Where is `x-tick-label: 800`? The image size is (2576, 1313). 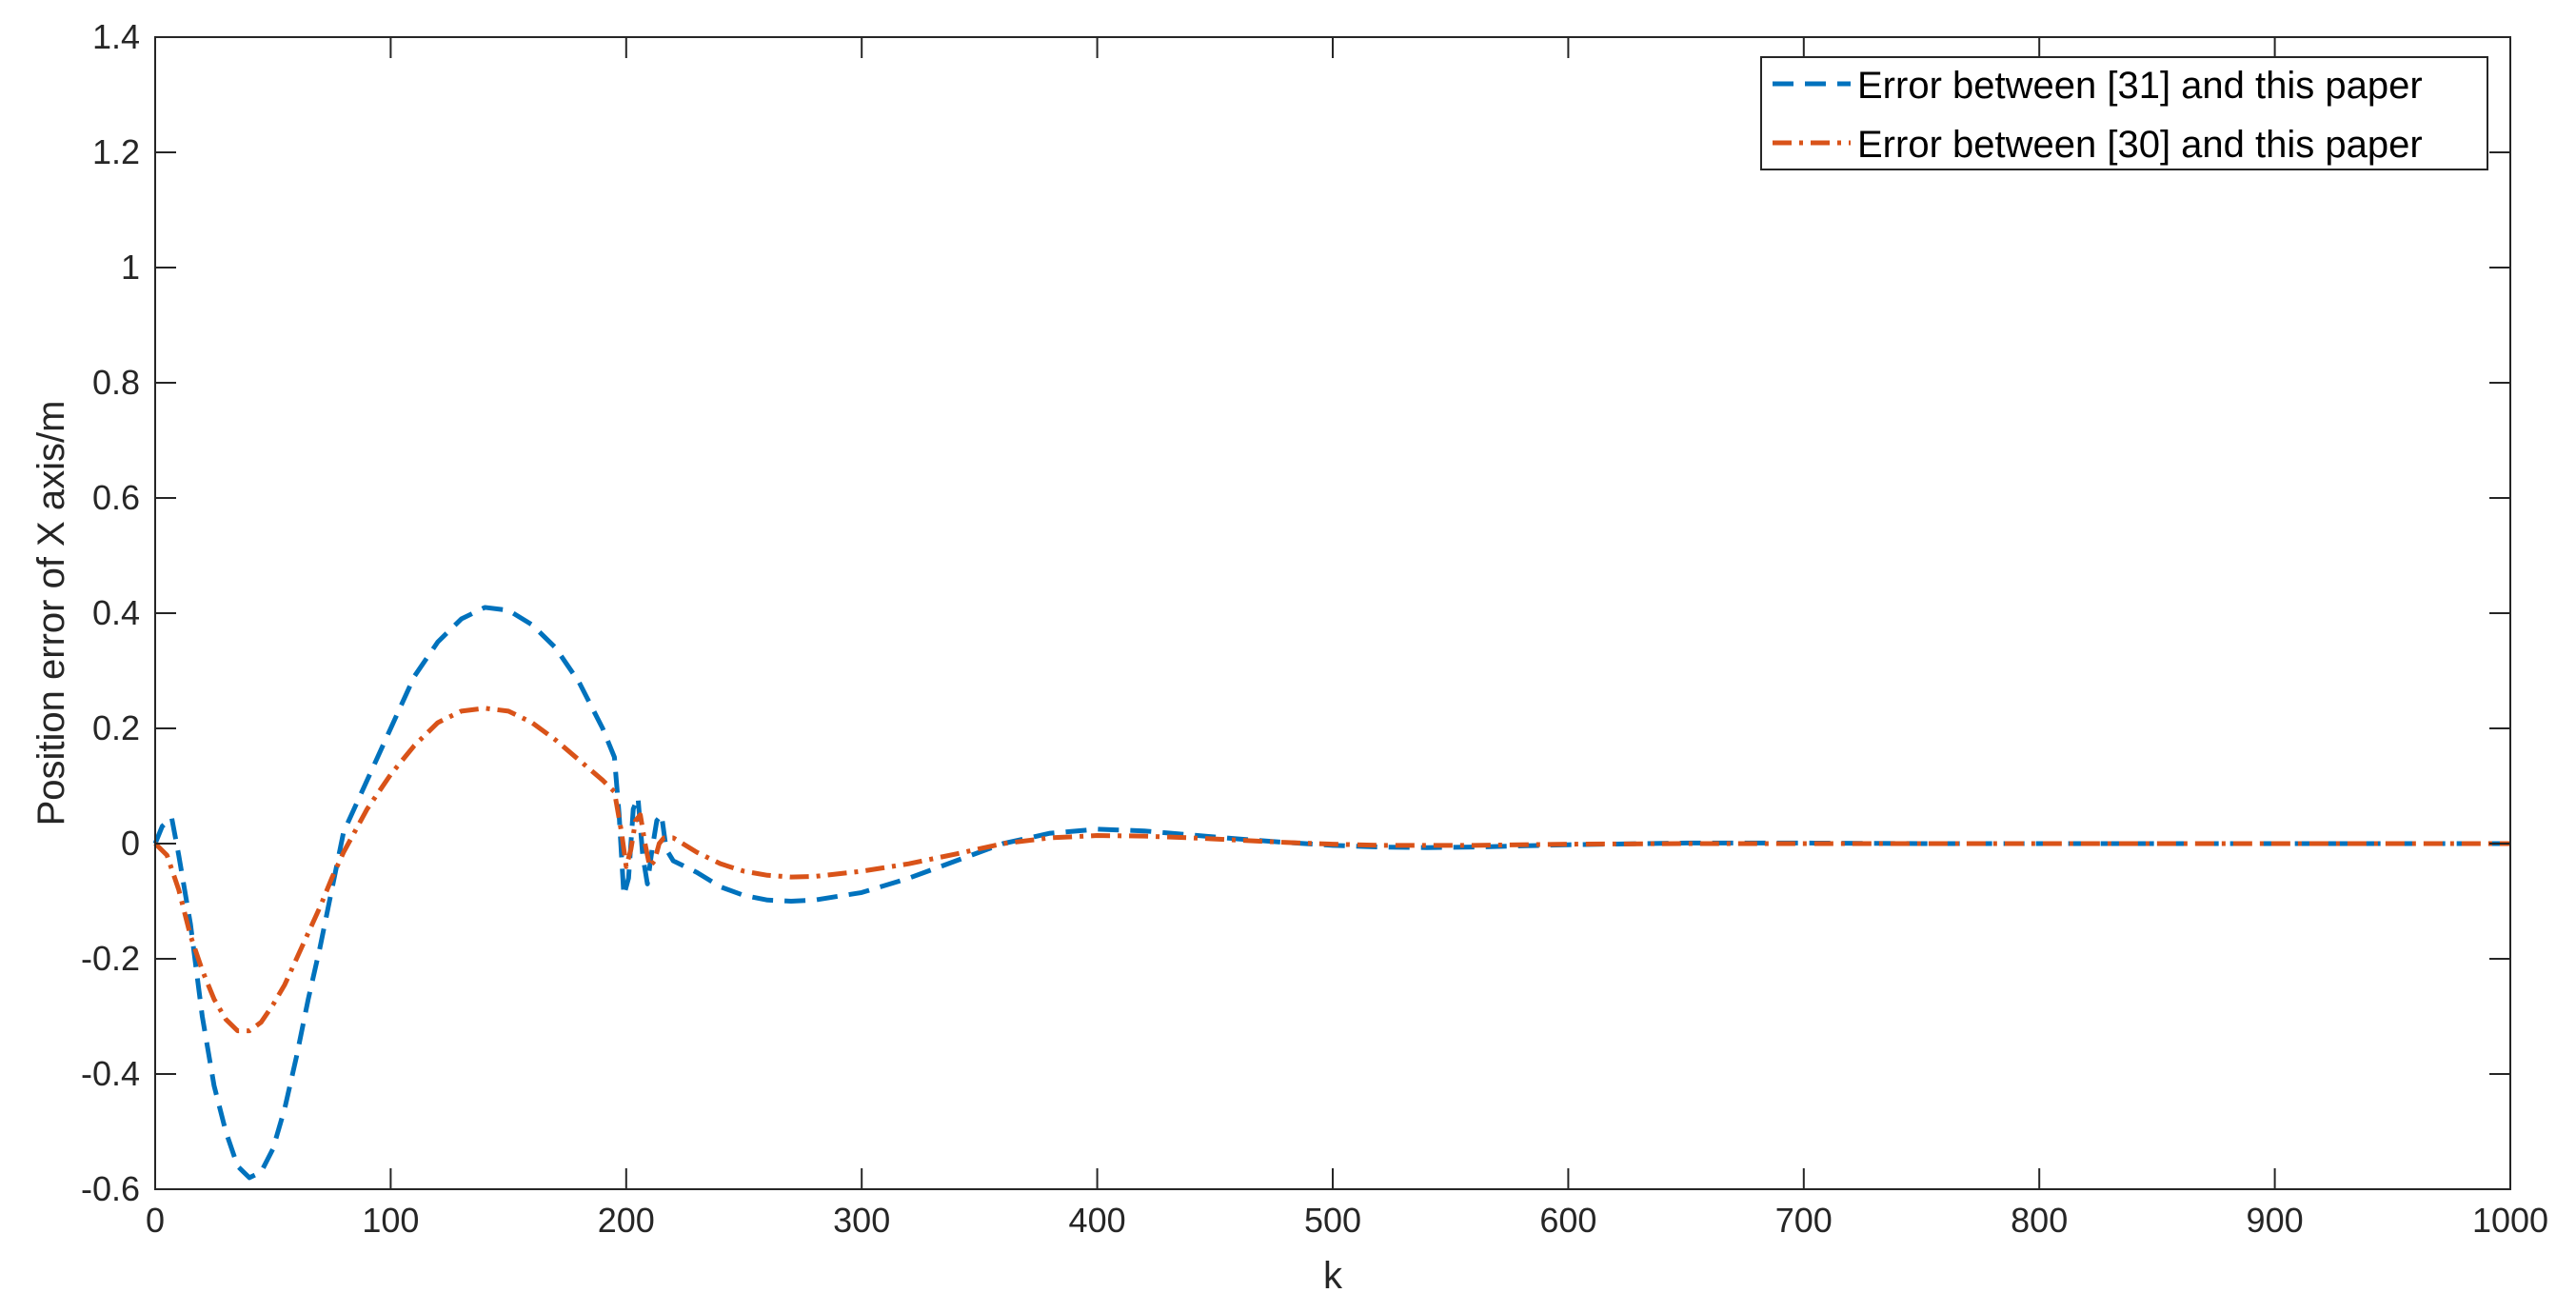
x-tick-label: 800 is located at coordinates (2039, 1220).